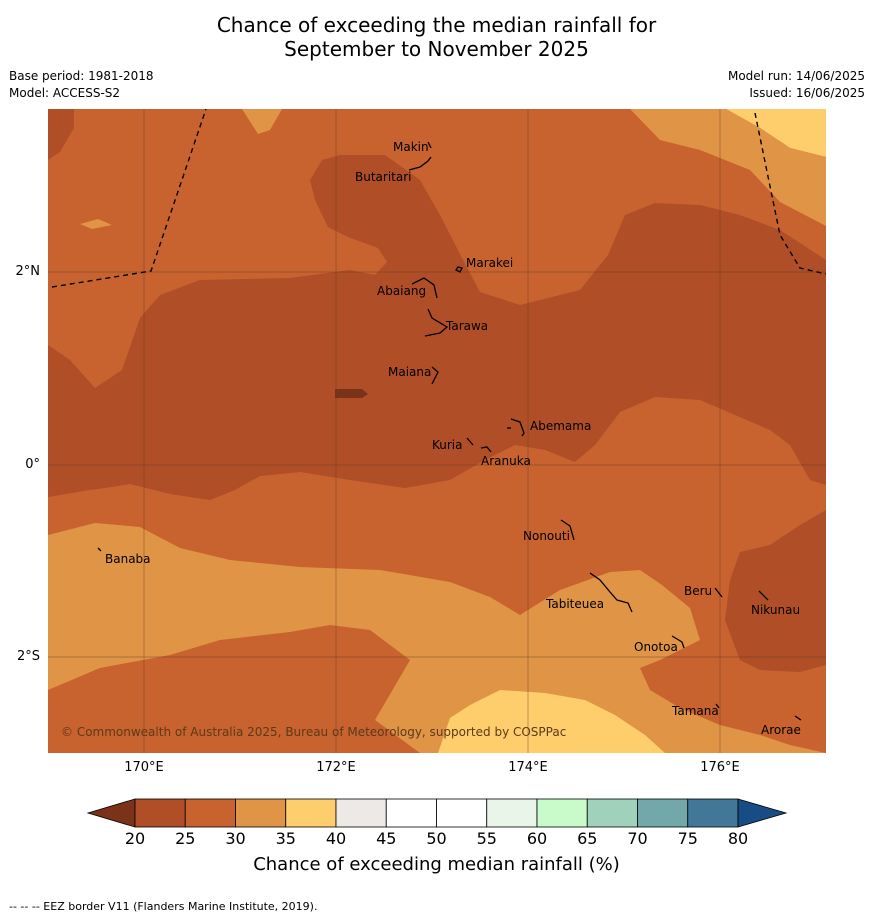 The width and height of the screenshot is (873, 919). I want to click on band-30-35-ne, so click(728, 167).